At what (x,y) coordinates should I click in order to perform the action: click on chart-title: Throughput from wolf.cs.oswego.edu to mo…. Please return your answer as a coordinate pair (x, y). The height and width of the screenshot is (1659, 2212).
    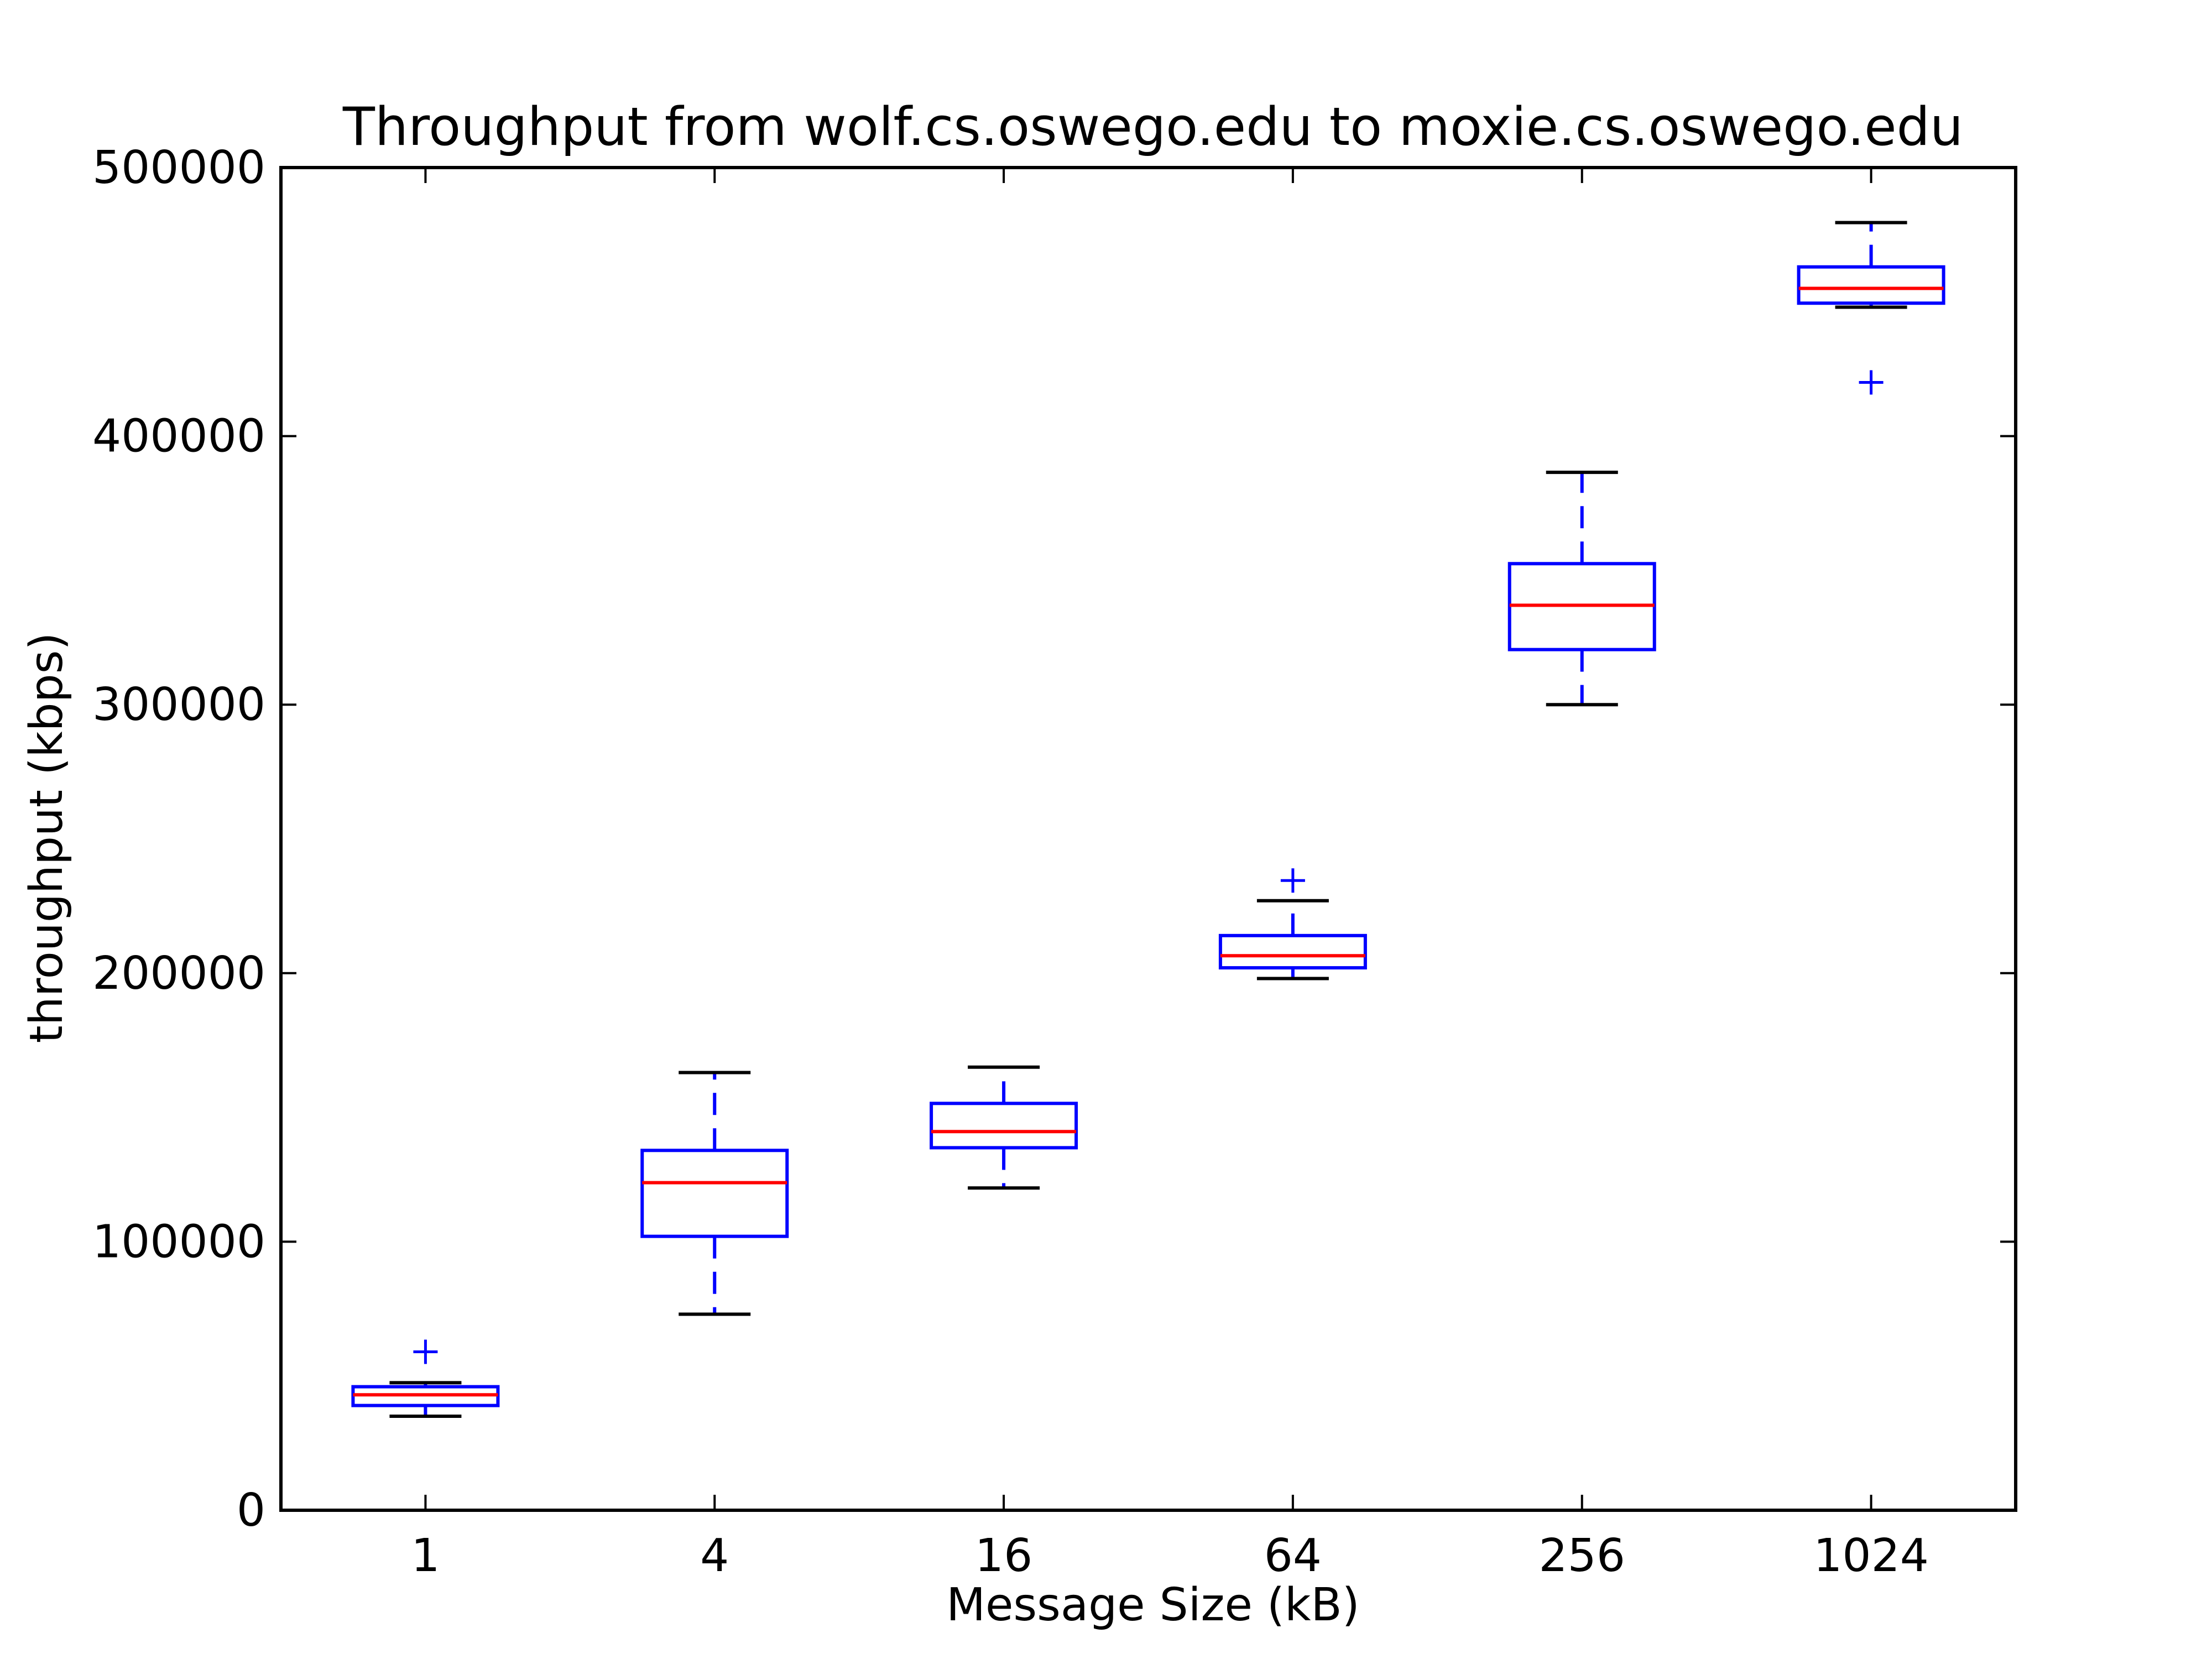
    Looking at the image, I should click on (1152, 128).